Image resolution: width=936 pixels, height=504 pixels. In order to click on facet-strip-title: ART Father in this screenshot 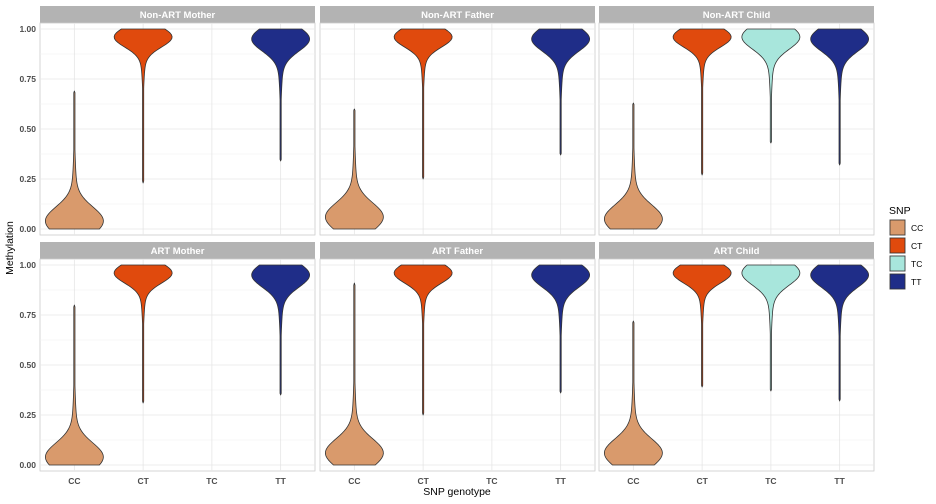, I will do `click(458, 251)`.